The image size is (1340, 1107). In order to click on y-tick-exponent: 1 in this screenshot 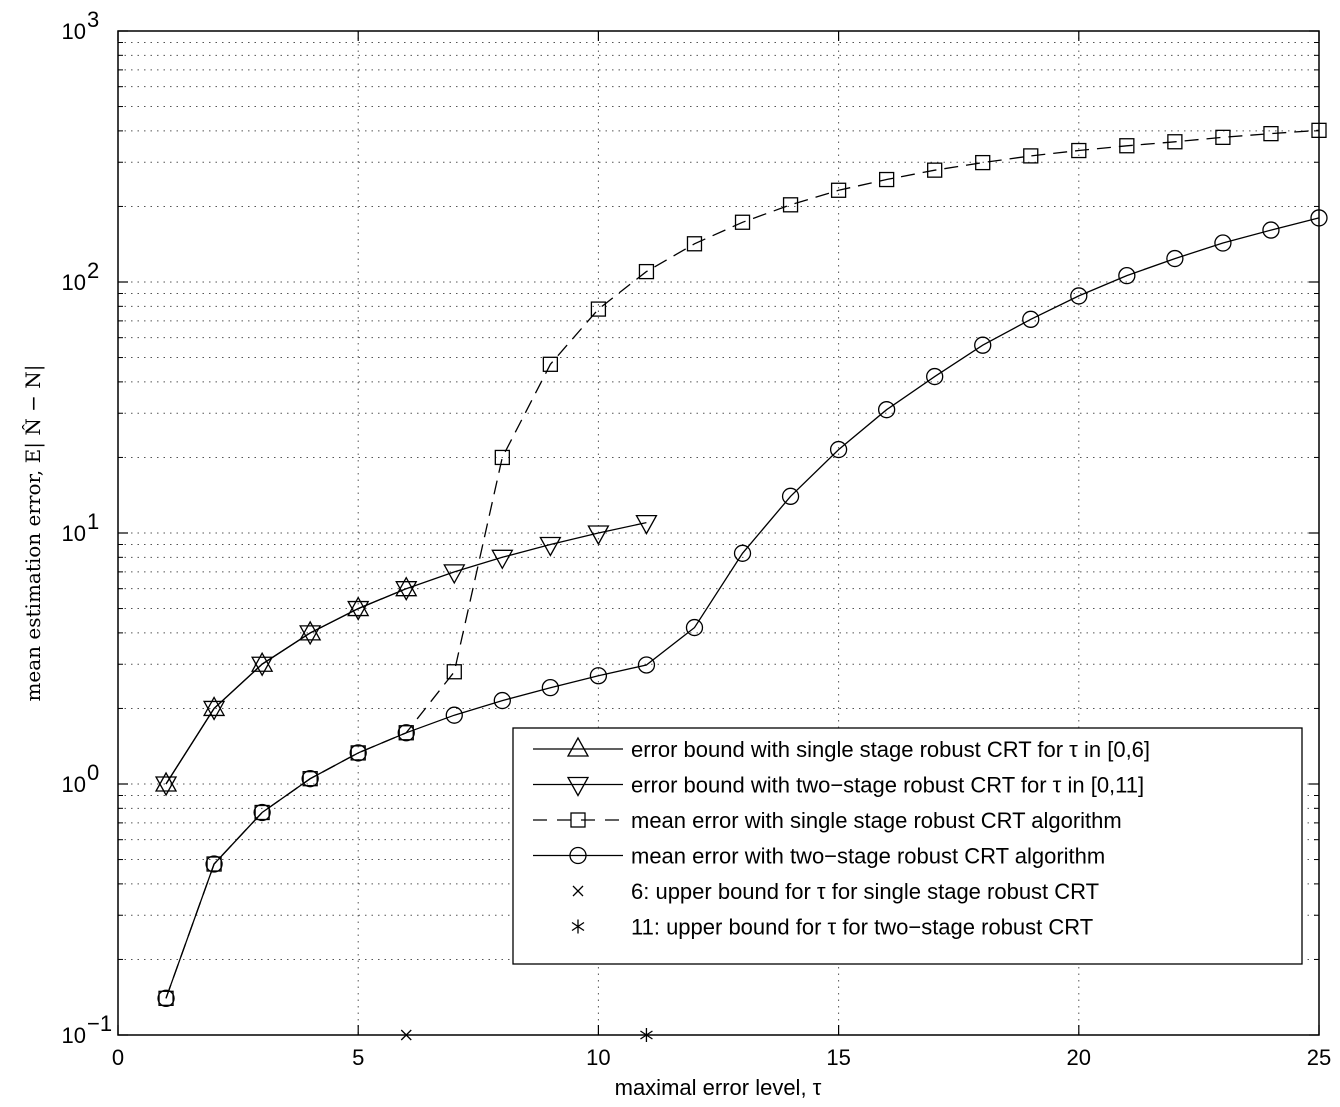, I will do `click(93, 521)`.